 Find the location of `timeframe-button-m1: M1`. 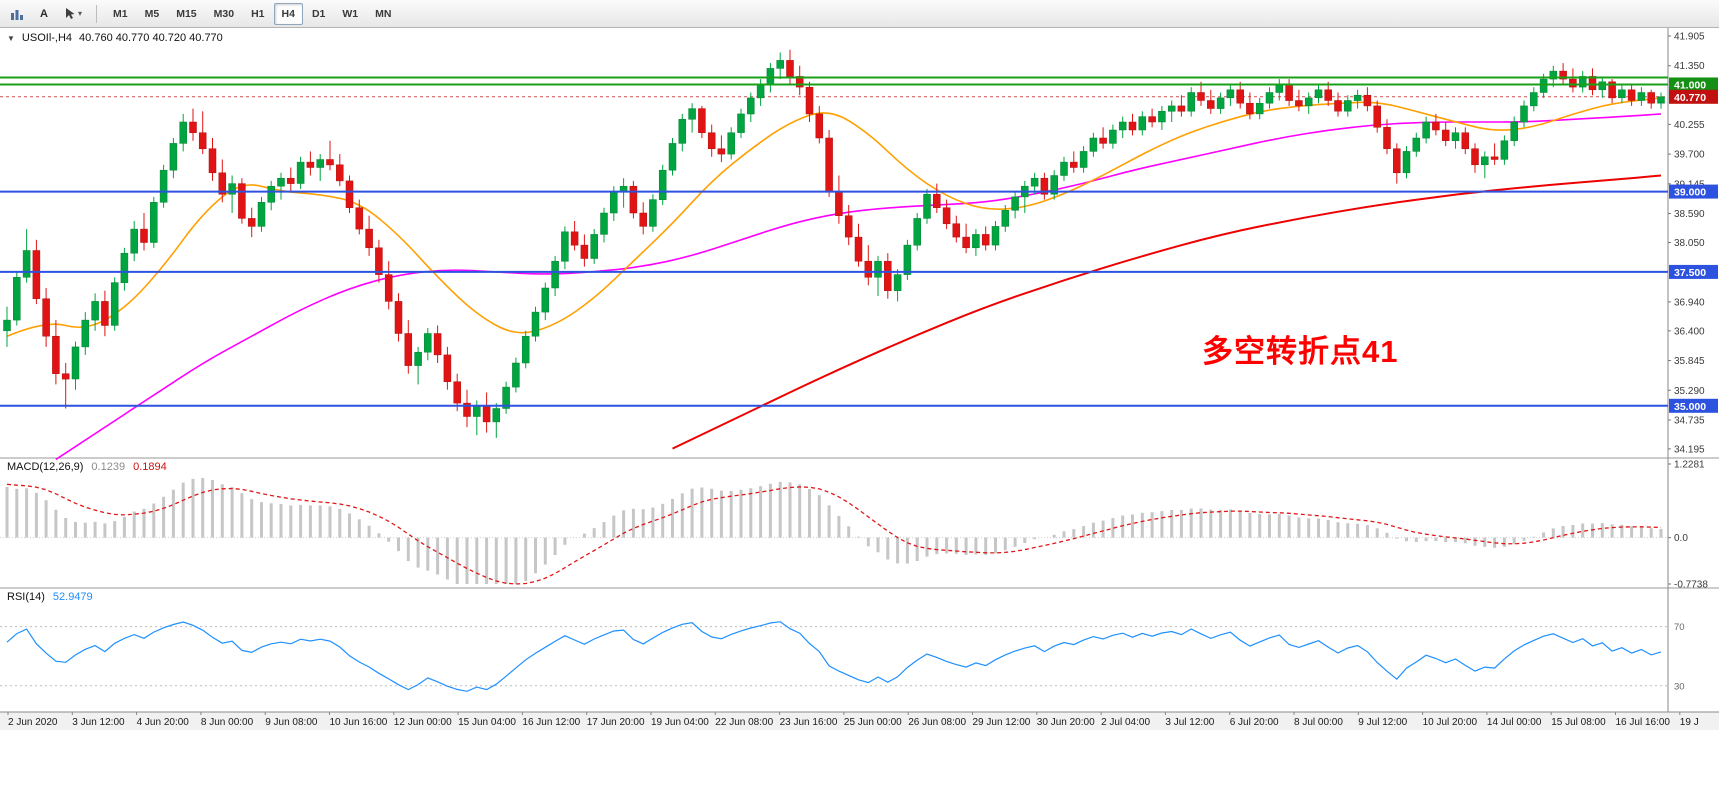

timeframe-button-m1: M1 is located at coordinates (120, 14).